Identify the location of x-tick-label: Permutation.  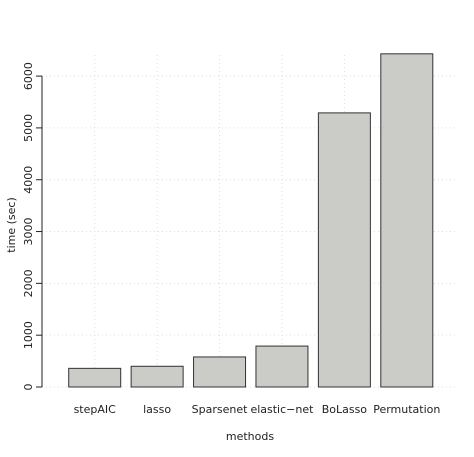
(406, 409).